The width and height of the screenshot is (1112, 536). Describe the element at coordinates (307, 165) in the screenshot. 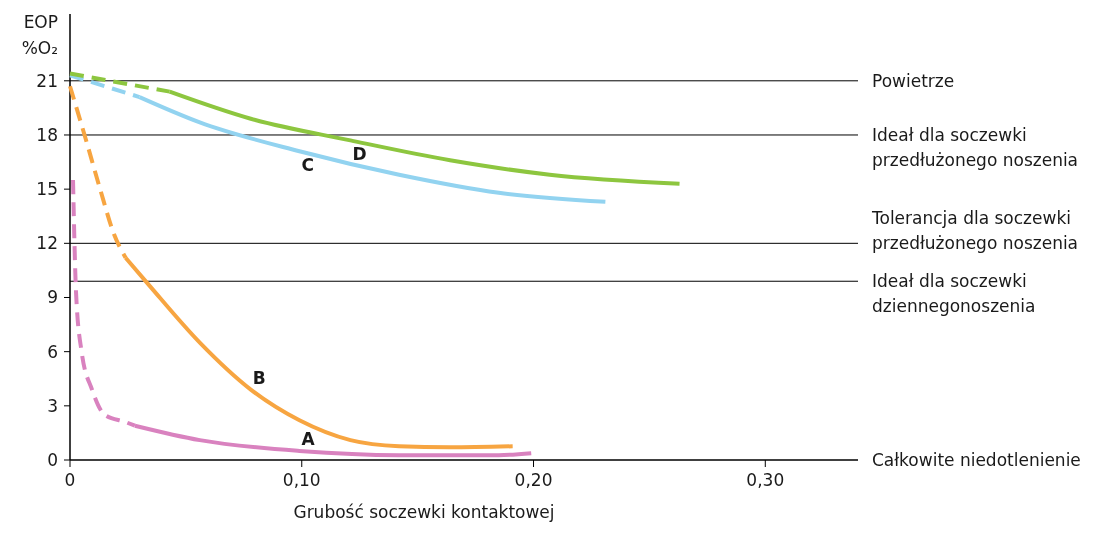

I see `series-label: C` at that location.